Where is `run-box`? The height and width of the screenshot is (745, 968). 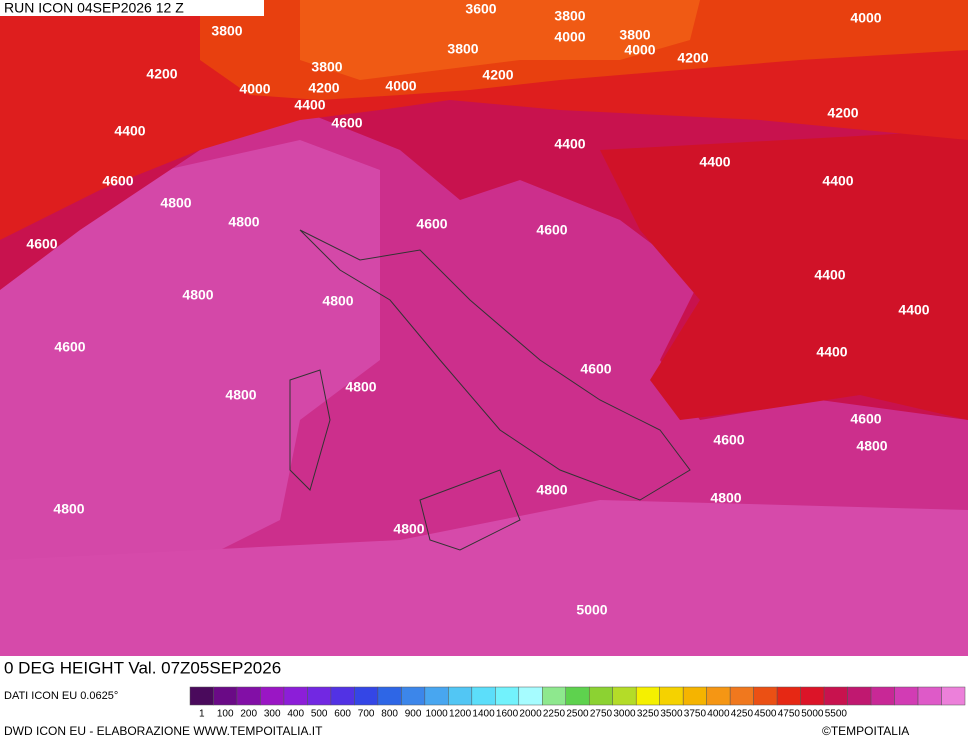
run-box is located at coordinates (132, 8).